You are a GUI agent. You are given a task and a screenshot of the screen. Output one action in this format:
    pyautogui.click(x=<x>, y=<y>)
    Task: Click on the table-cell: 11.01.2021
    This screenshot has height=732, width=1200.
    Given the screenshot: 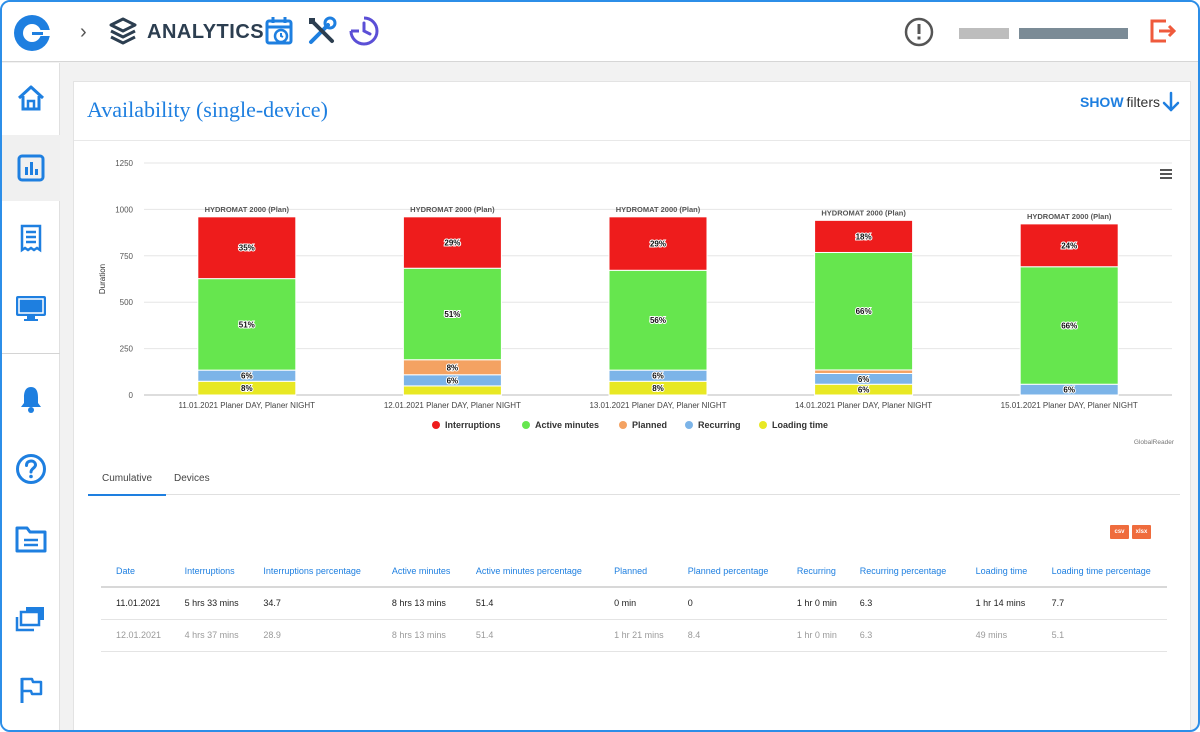 What is the action you would take?
    pyautogui.click(x=135, y=603)
    